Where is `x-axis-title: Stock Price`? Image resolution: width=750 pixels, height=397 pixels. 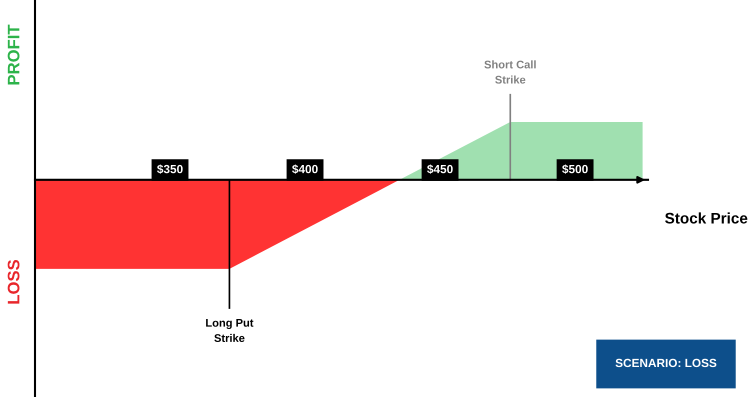
x-axis-title: Stock Price is located at coordinates (706, 218).